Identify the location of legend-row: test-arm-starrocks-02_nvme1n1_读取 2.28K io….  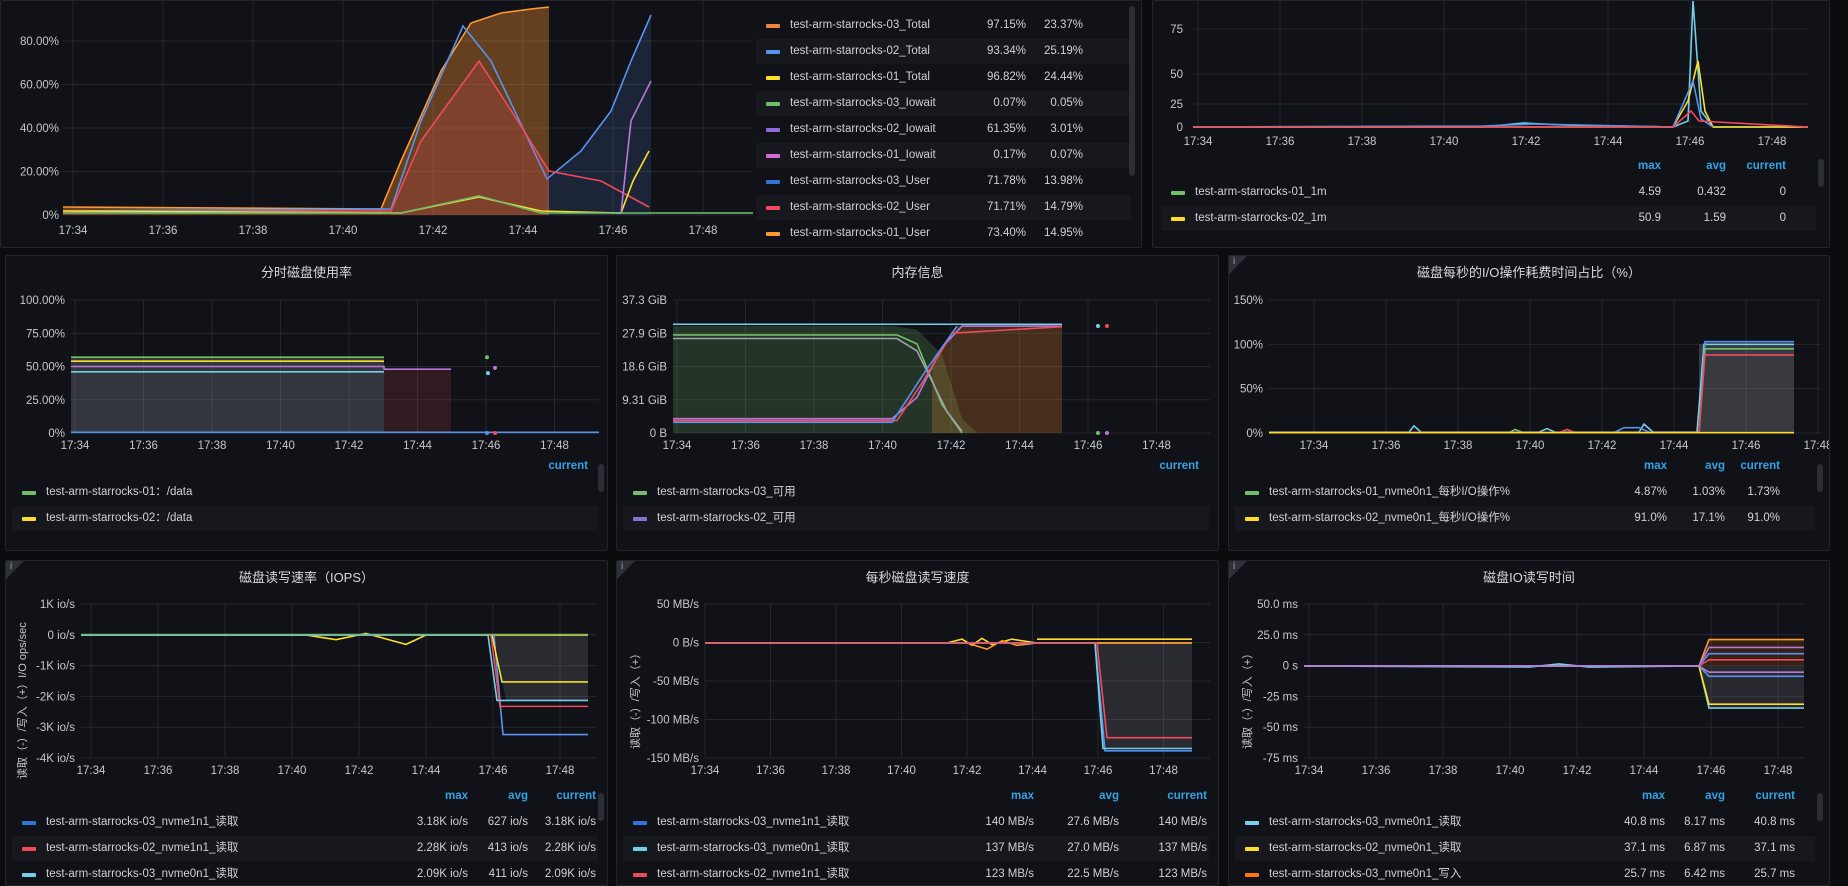
(305, 848).